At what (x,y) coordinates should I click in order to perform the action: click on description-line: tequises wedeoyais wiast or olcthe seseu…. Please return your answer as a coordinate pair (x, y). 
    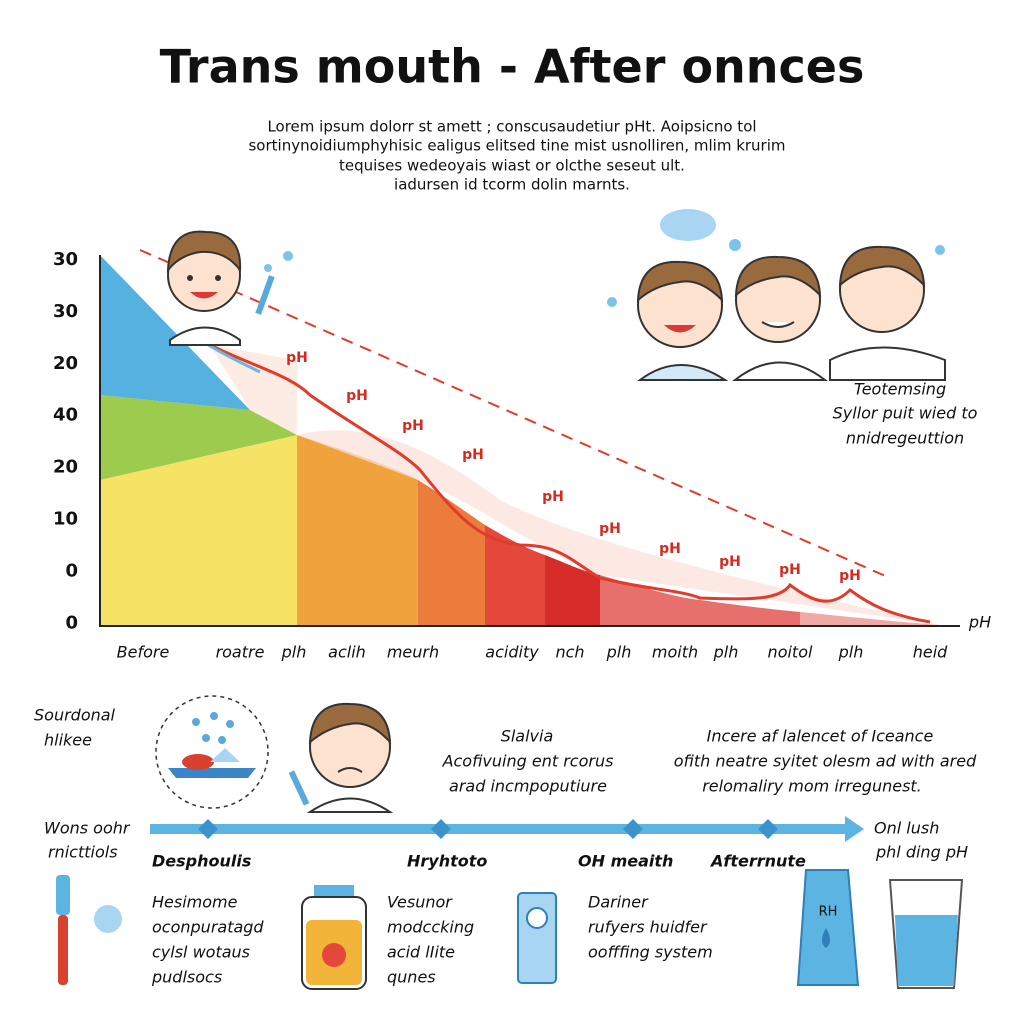
    Looking at the image, I should click on (512, 166).